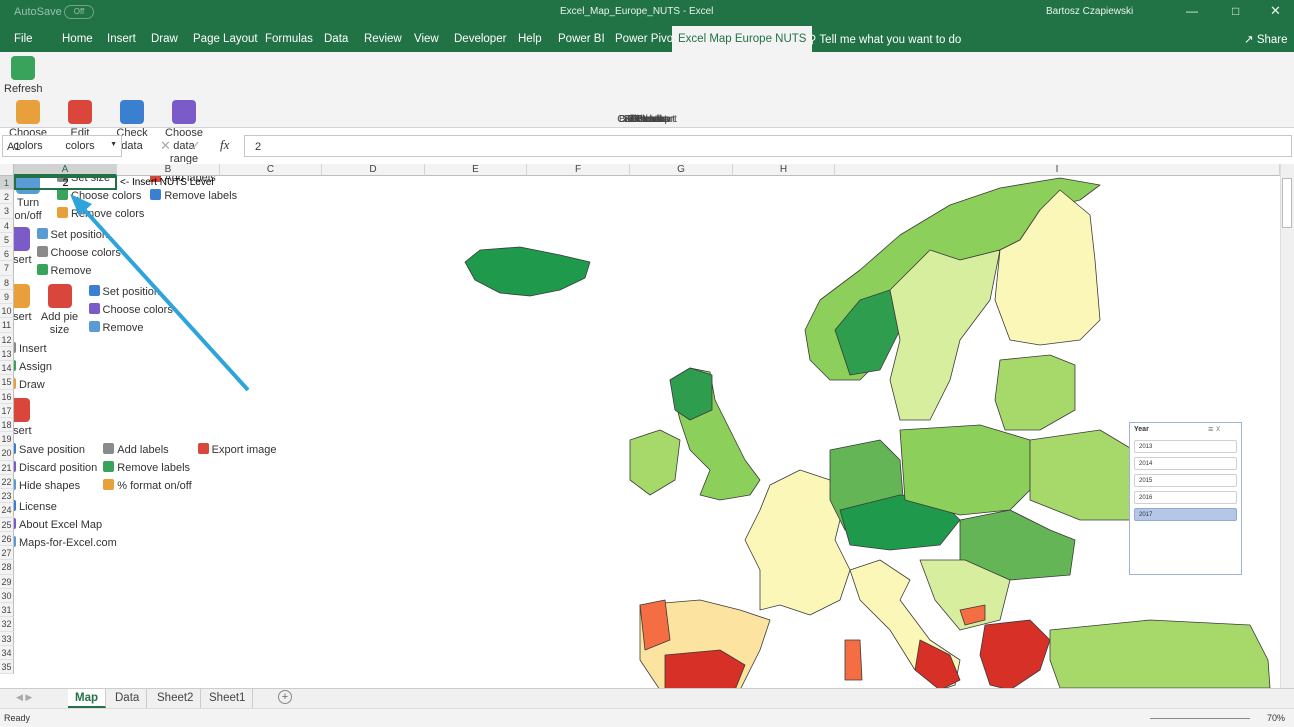 The image size is (1294, 727). What do you see at coordinates (7, 652) in the screenshot?
I see `row-header: 34` at bounding box center [7, 652].